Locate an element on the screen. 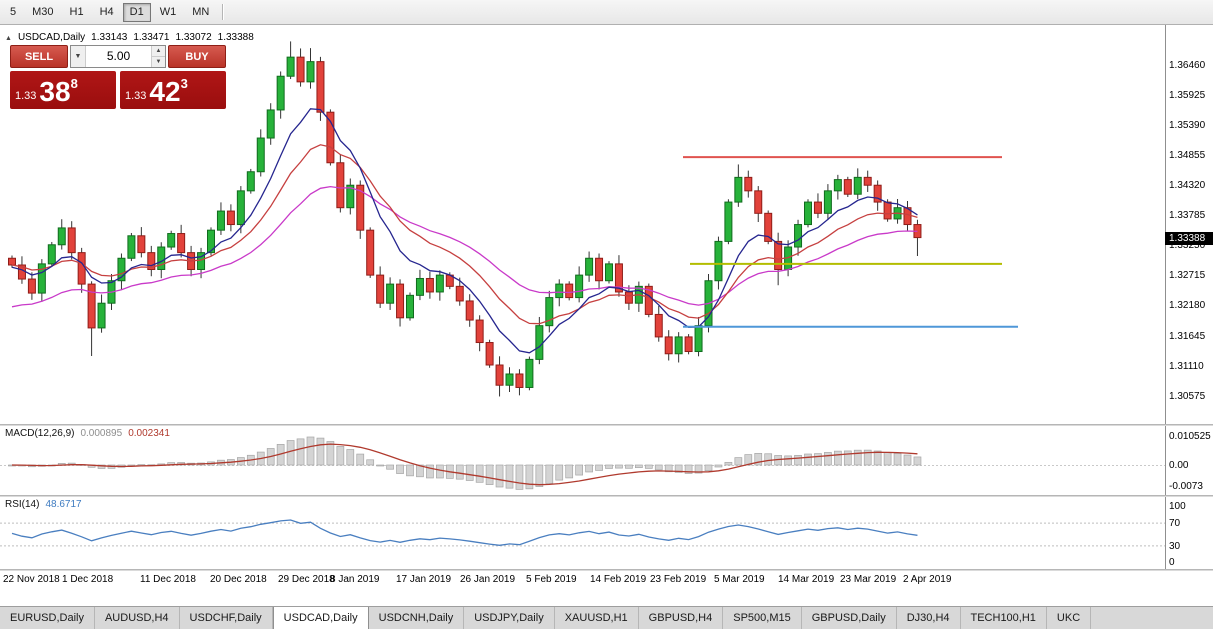 This screenshot has width=1213, height=629. volume-value: 5.00 is located at coordinates (118, 56).